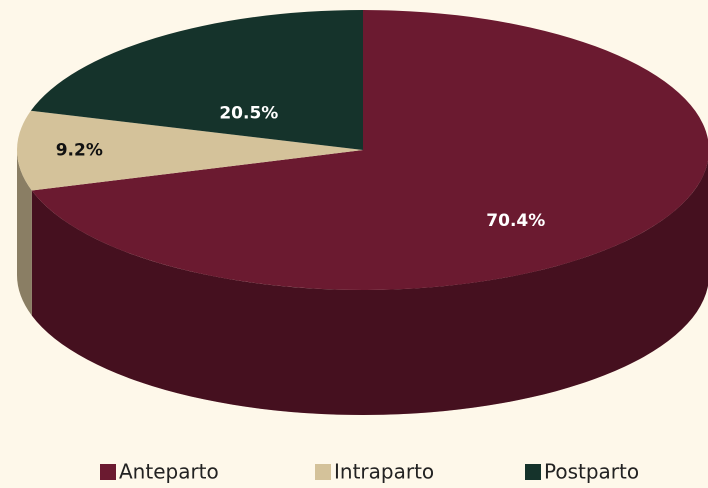  What do you see at coordinates (248, 113) in the screenshot?
I see `data-label: 20.5%` at bounding box center [248, 113].